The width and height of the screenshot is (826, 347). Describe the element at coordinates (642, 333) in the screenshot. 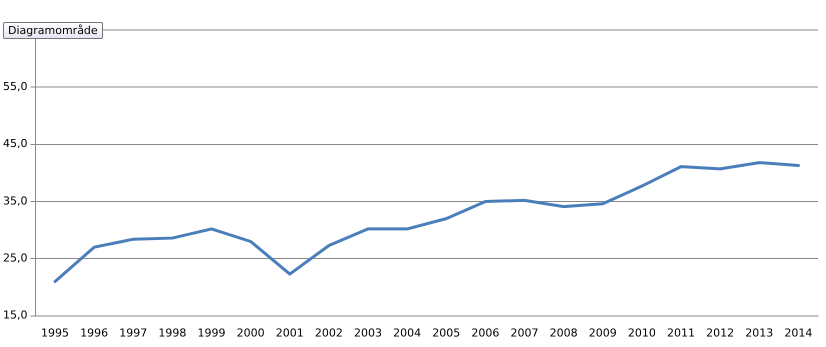

I see `x-tick-label: 2010` at that location.